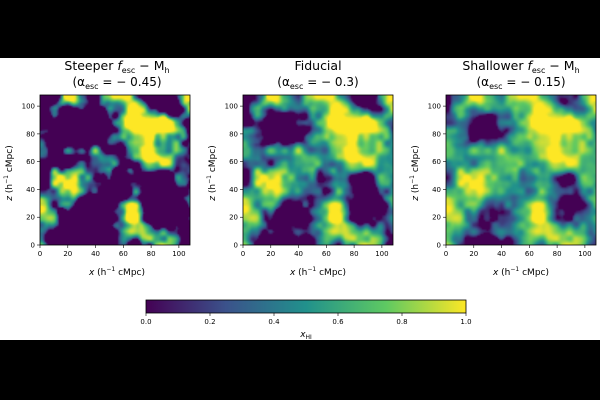 The width and height of the screenshot is (600, 400). What do you see at coordinates (317, 83) in the screenshot?
I see `panel-2-subtitle: (αesc = − 0.3)` at bounding box center [317, 83].